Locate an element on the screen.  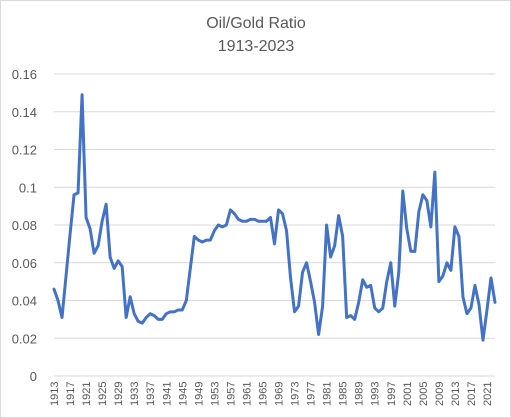
y-tick-label: 0.02 is located at coordinates (24, 338).